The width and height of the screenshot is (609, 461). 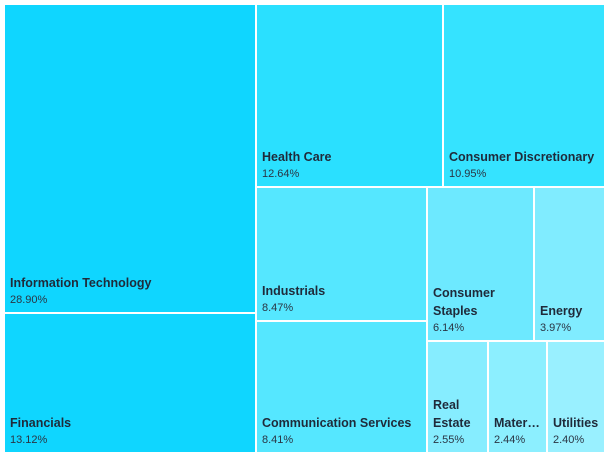 What do you see at coordinates (29, 440) in the screenshot?
I see `tile-value: 13.12%` at bounding box center [29, 440].